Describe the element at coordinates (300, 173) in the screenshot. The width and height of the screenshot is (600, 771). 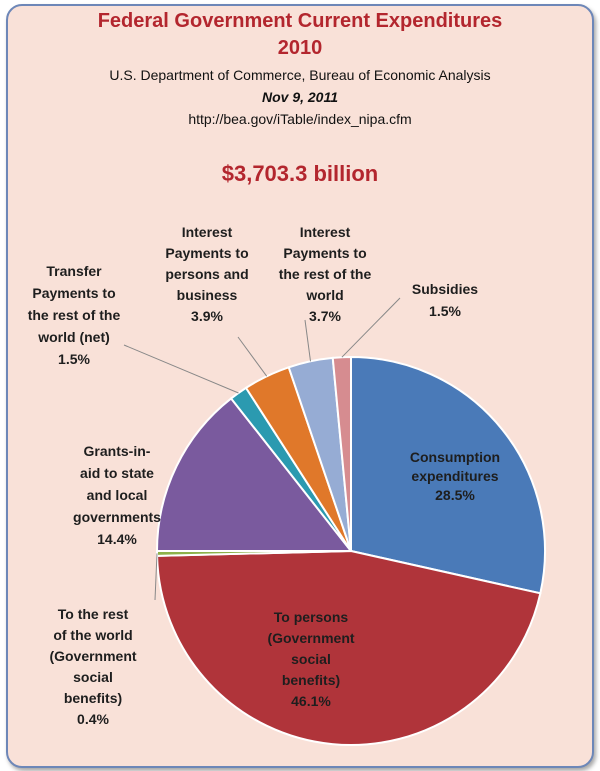
I see `total-text: $3,703.3 billion` at that location.